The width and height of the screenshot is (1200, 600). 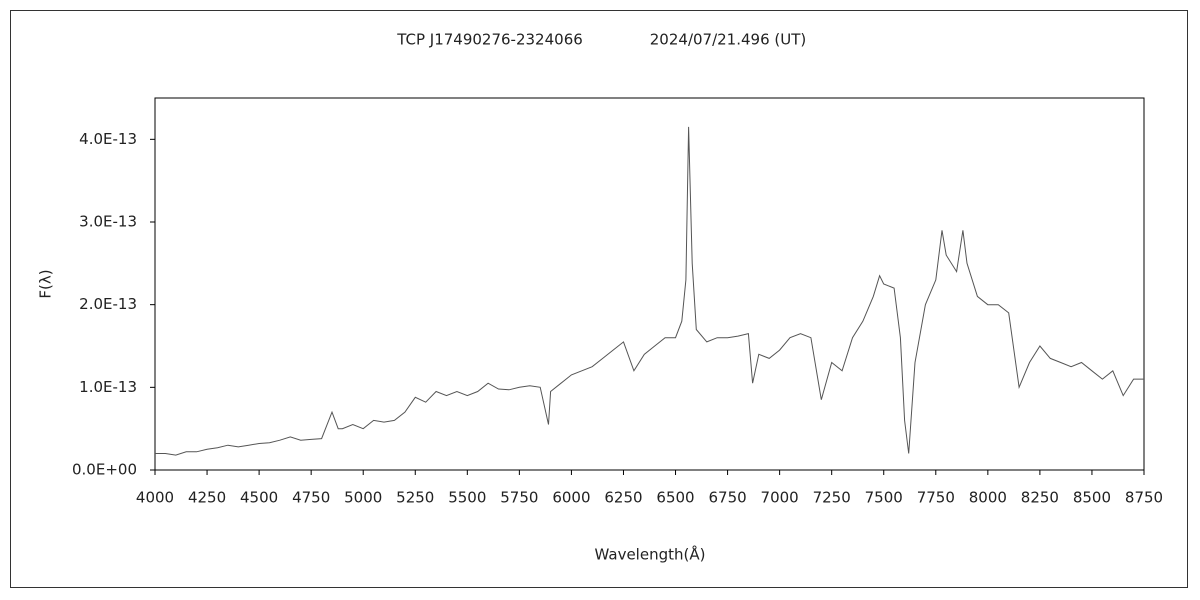 I want to click on y-tick-label: 1.0E-13, so click(x=108, y=387).